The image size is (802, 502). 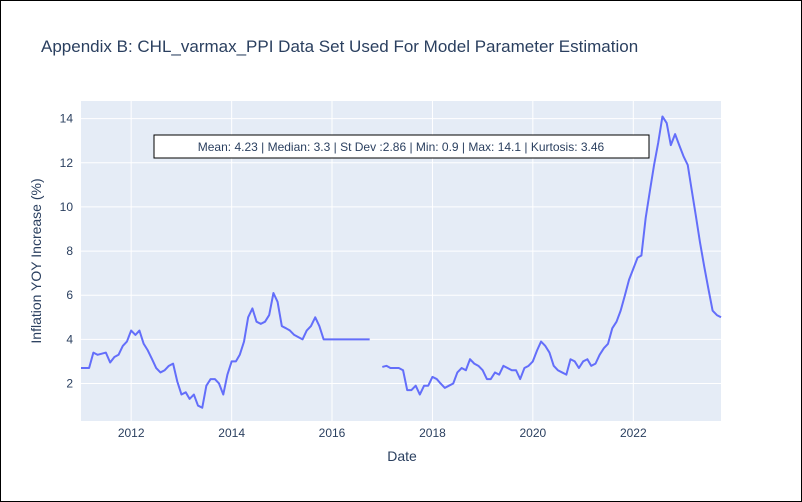 What do you see at coordinates (332, 433) in the screenshot?
I see `x-tick-label: 2016` at bounding box center [332, 433].